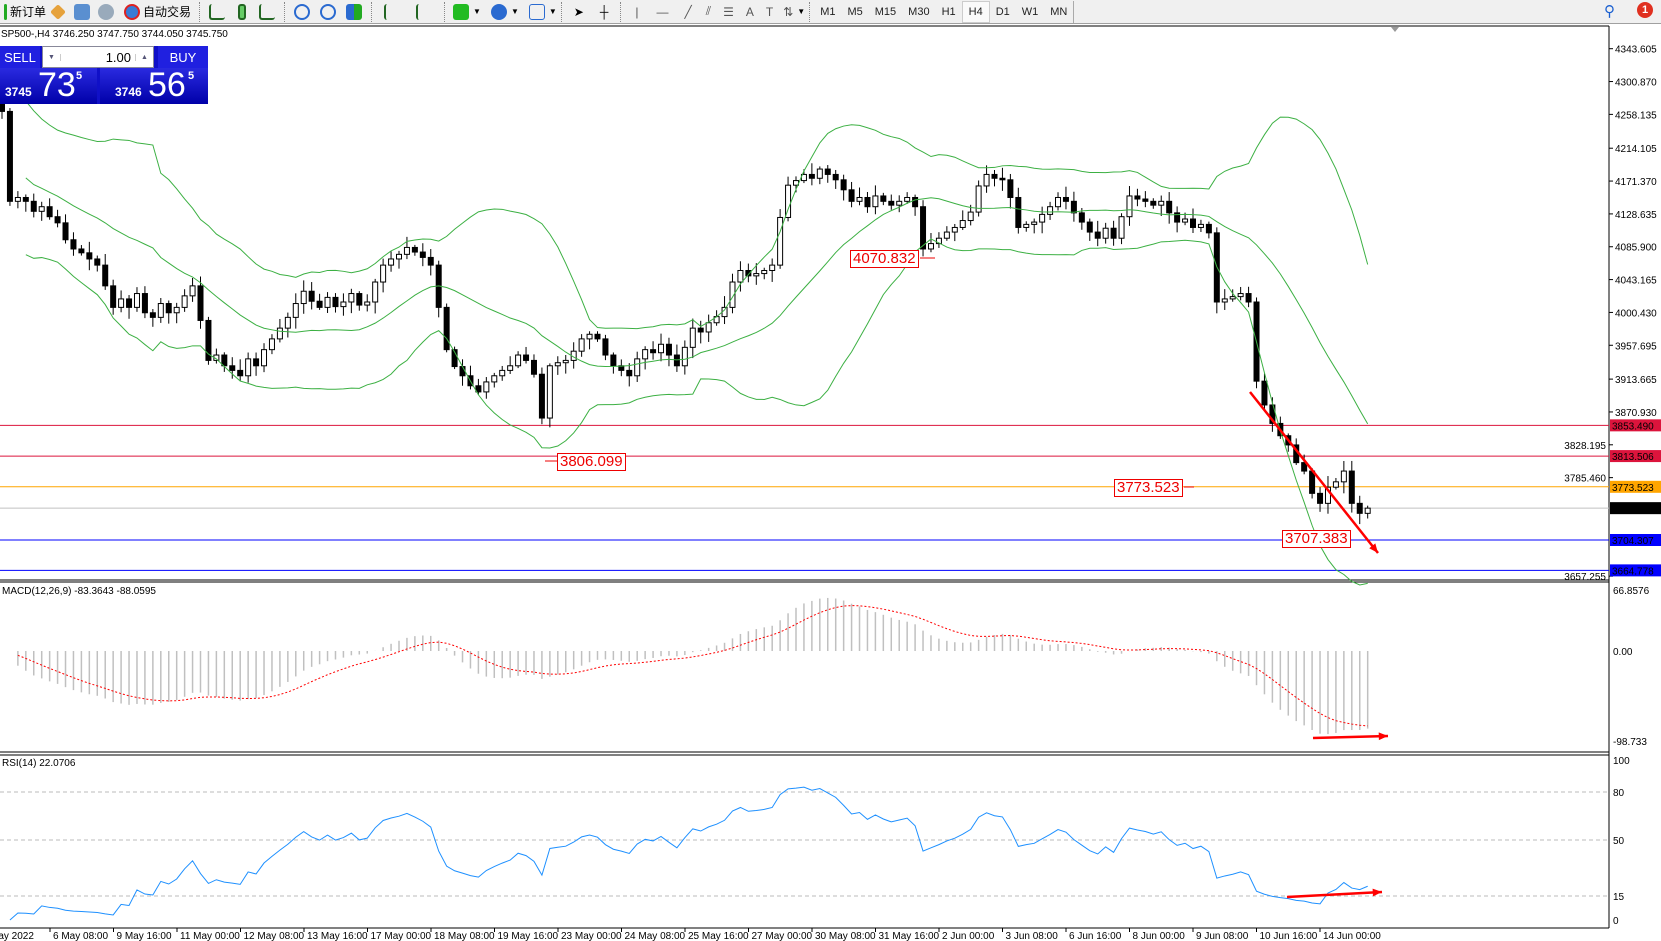 The width and height of the screenshot is (1661, 941). What do you see at coordinates (1030, 11) in the screenshot?
I see `timeframe-w1: W1` at bounding box center [1030, 11].